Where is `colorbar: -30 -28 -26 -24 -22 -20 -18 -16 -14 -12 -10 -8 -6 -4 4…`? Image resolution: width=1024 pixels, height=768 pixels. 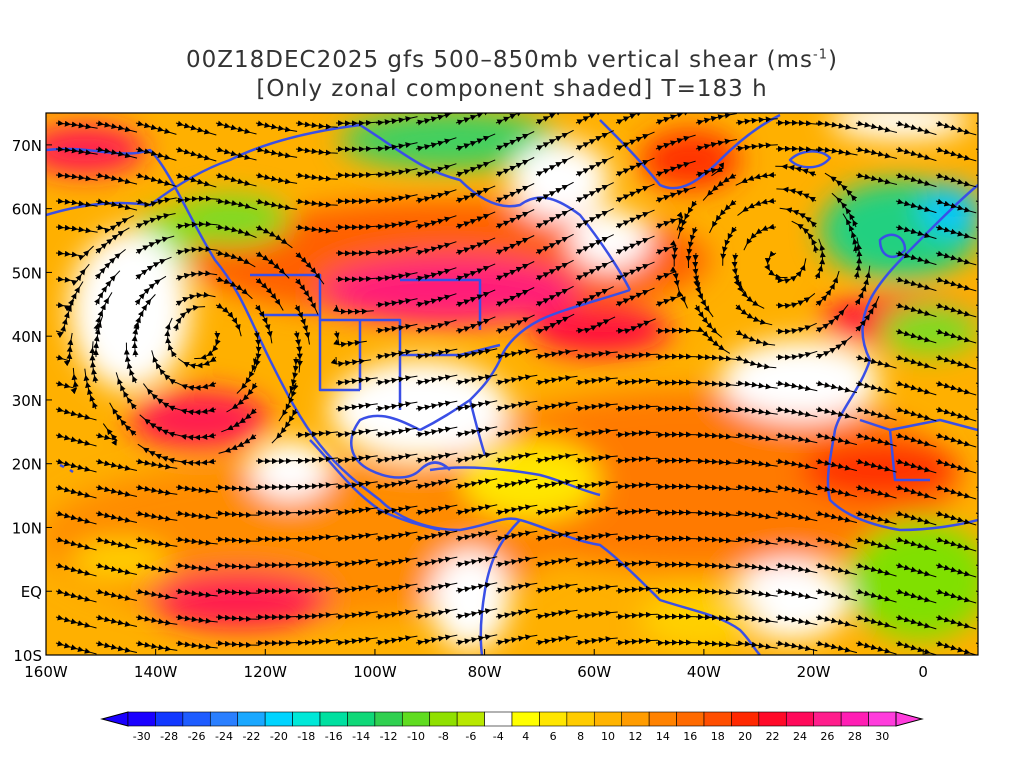 colorbar: -30 -28 -26 -24 -22 -20 -18 -16 -14 -12 -10 -8 -6 -4 4… is located at coordinates (512, 727).